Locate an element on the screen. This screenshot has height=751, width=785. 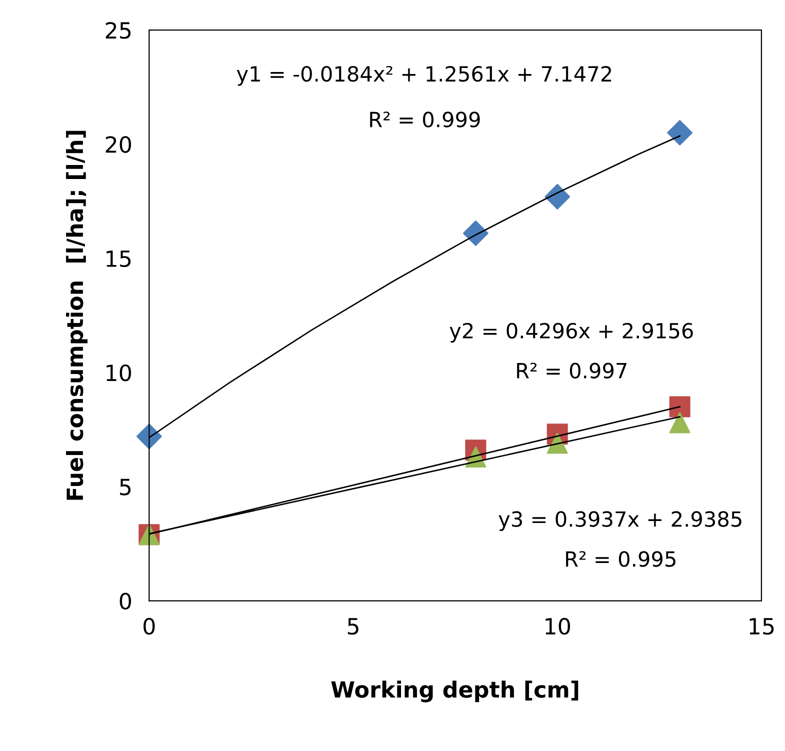
y-tick-label: 0 is located at coordinates (126, 601).